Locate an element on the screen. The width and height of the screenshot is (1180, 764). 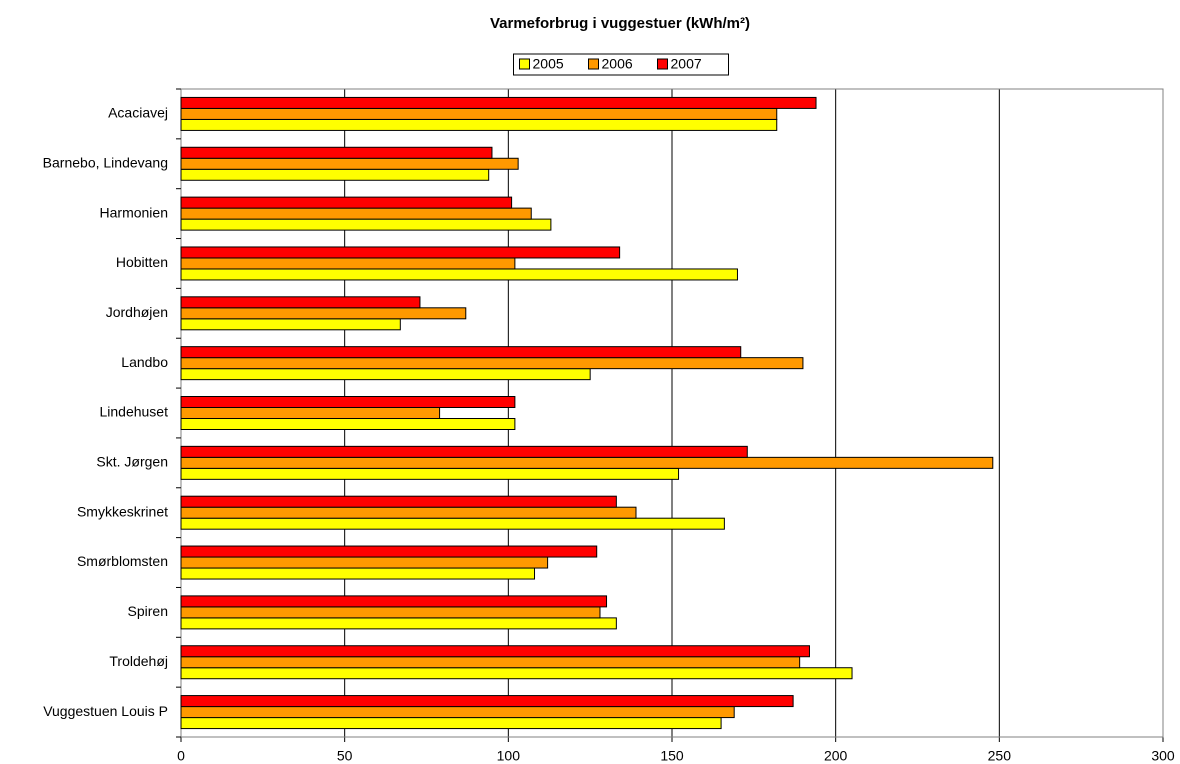
y-tick-label: Hobitten is located at coordinates (142, 262).